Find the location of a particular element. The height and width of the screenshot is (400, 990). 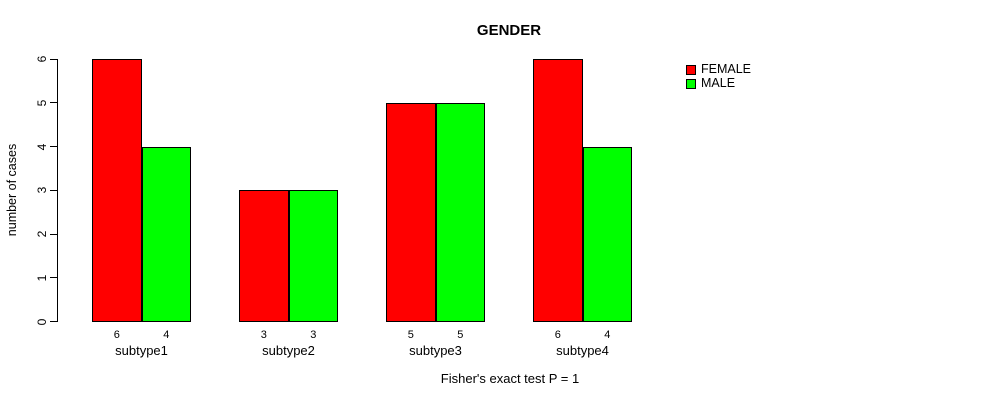

y-axis-tick-label: 2 is located at coordinates (42, 234).